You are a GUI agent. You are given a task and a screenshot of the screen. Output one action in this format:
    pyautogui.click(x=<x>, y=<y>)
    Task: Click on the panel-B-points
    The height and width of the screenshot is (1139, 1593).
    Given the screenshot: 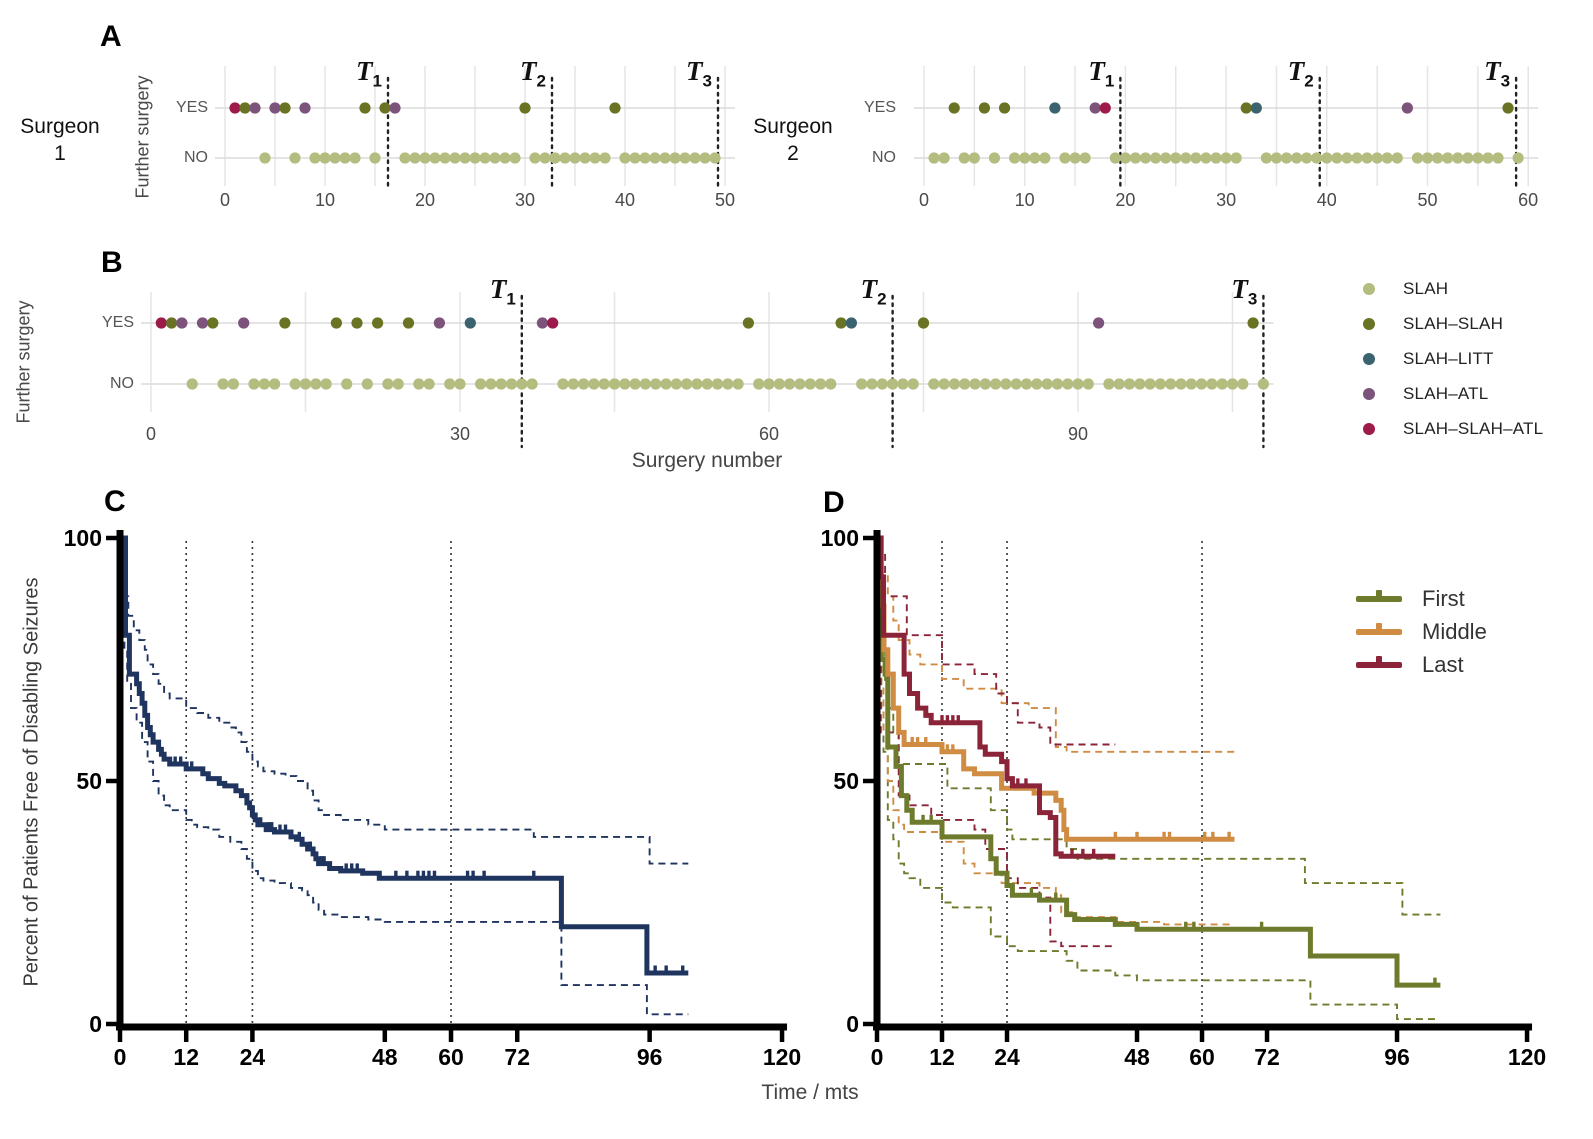 What is the action you would take?
    pyautogui.click(x=712, y=353)
    